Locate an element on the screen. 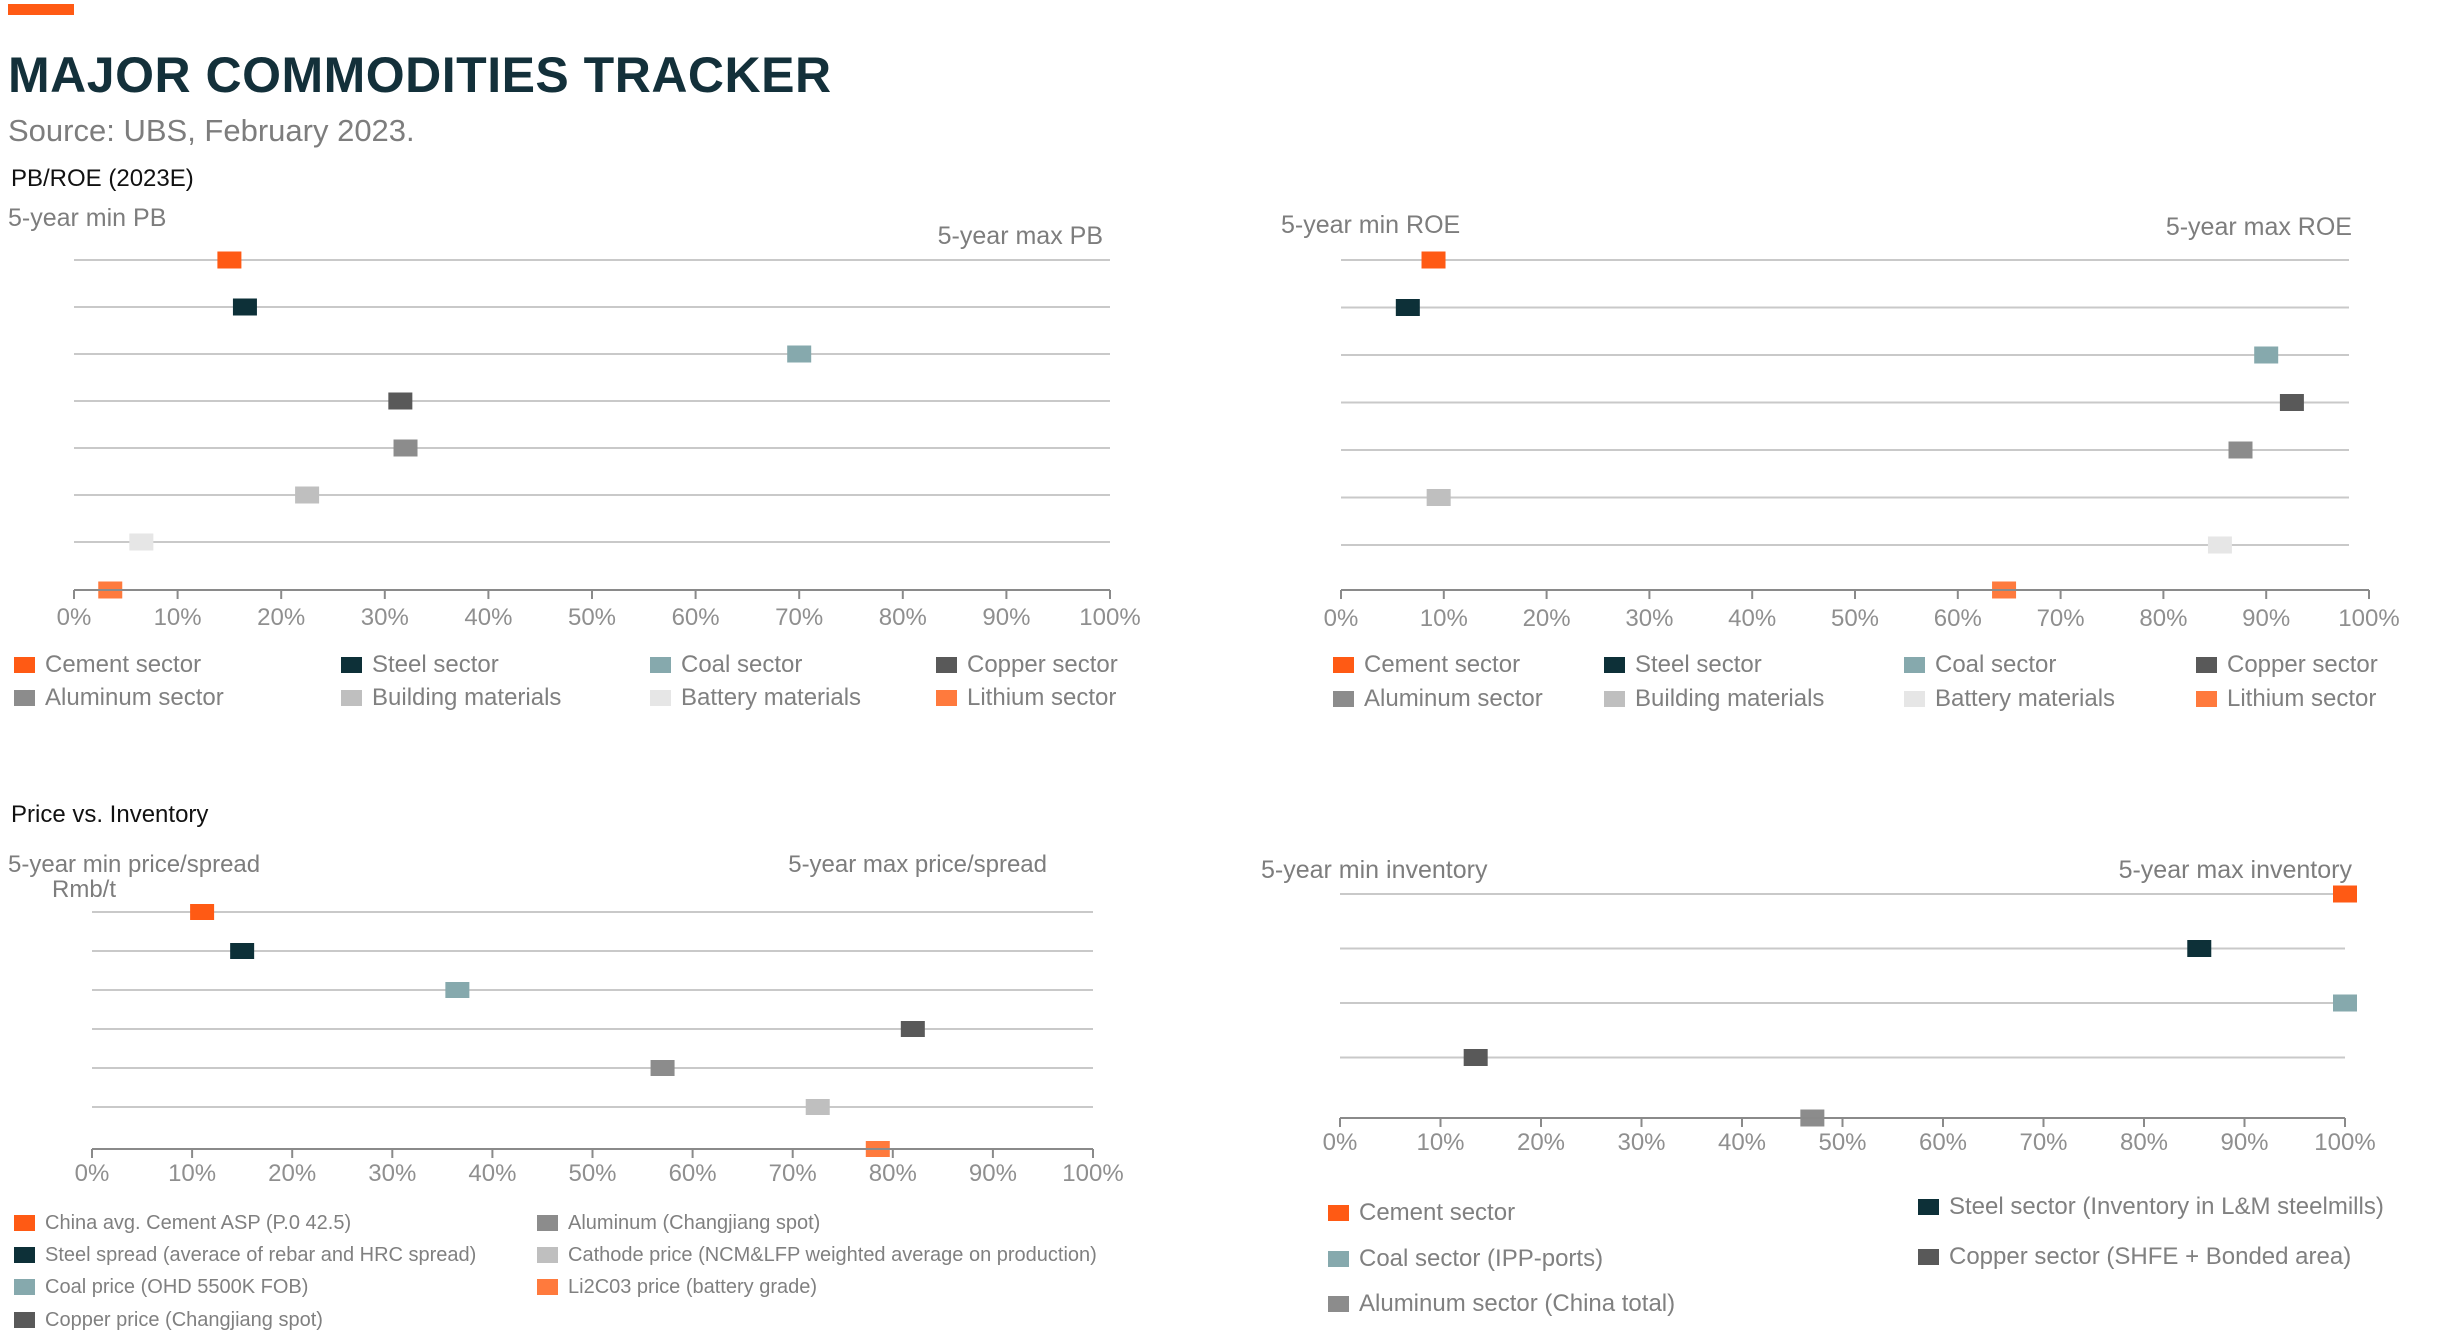  page-title: MAJOR COMMODITIES TRACKER is located at coordinates (420, 75).